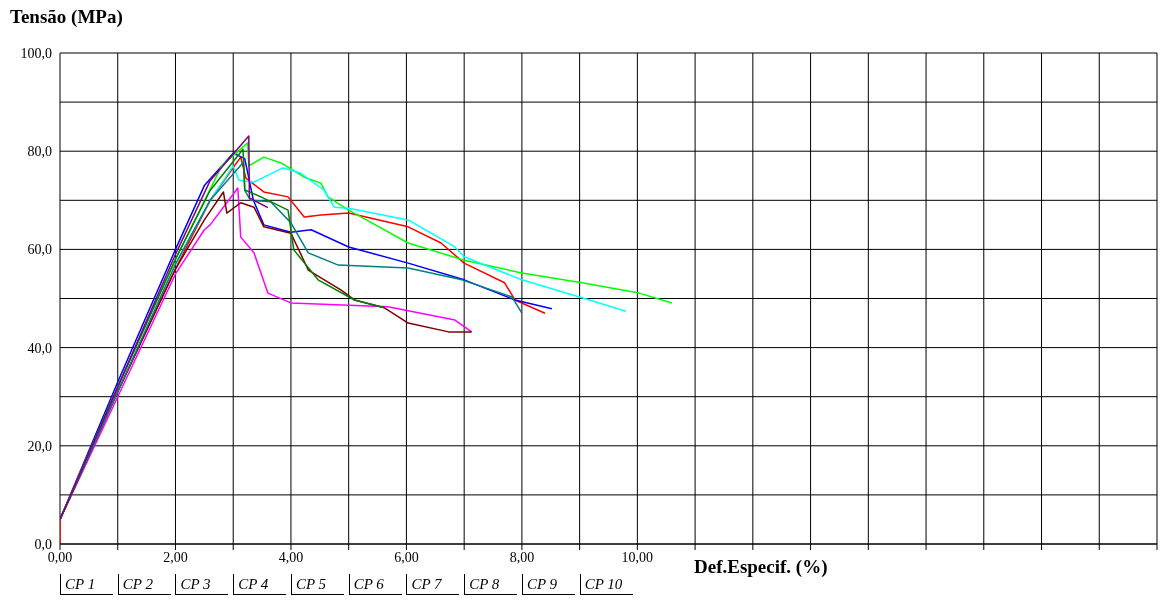 The image size is (1160, 600). What do you see at coordinates (175, 557) in the screenshot?
I see `x-tick-label: 2,00` at bounding box center [175, 557].